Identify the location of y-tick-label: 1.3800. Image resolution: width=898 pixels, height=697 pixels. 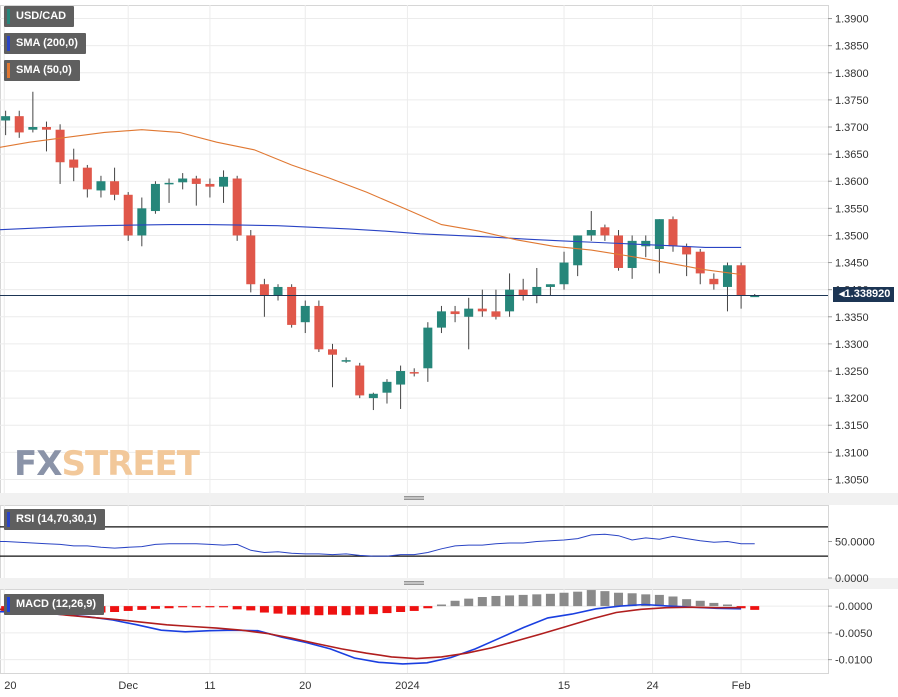
(852, 74).